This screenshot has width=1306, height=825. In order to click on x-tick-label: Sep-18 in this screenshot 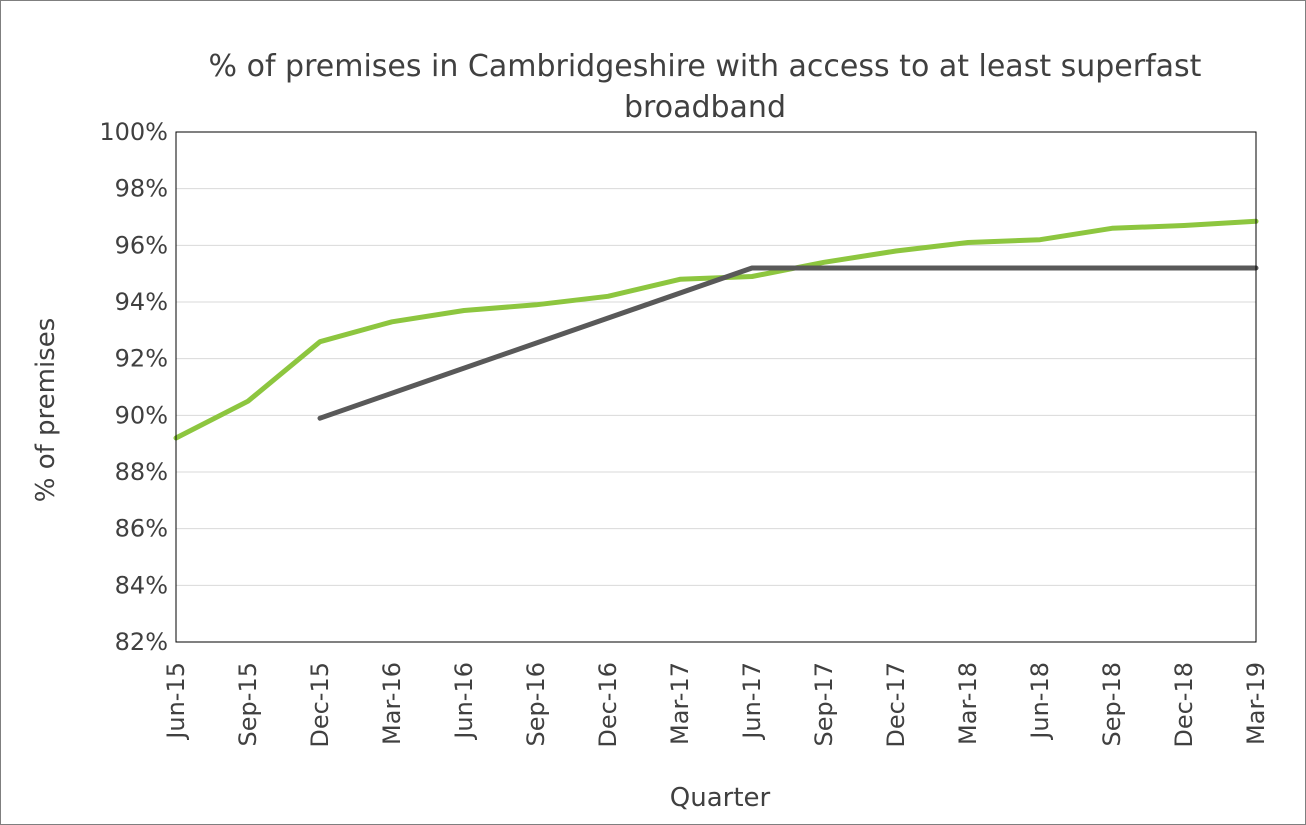, I will do `click(1112, 704)`.